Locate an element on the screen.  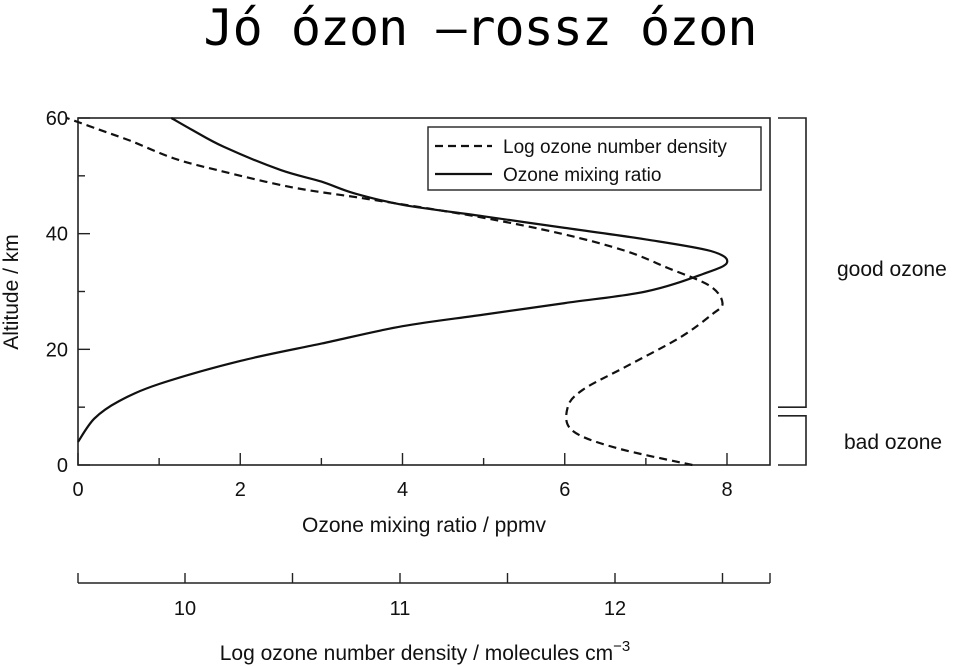
secondary-x-axis: 10 11 12 is located at coordinates (424, 596).